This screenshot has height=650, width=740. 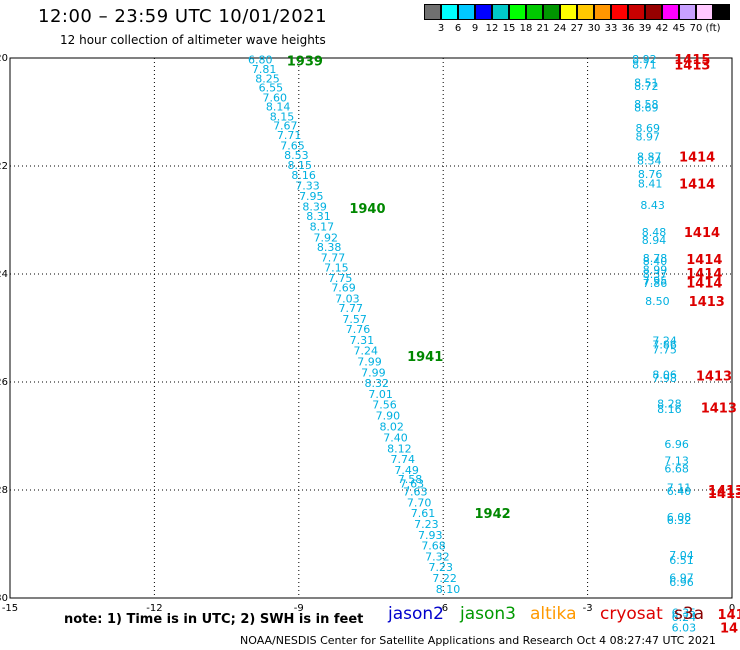 What do you see at coordinates (292, 145) in the screenshot?
I see `wave-height-label: 7.65` at bounding box center [292, 145].